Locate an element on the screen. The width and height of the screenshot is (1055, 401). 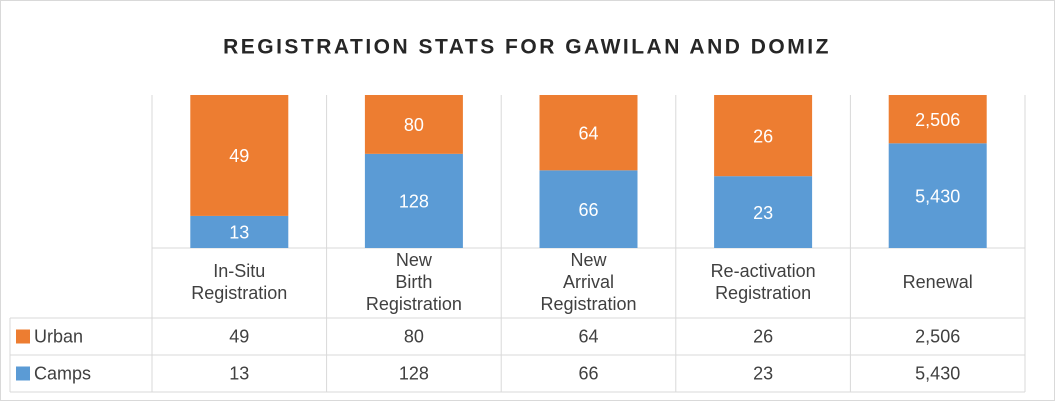
category-label: In-Situ Registration is located at coordinates (239, 282).